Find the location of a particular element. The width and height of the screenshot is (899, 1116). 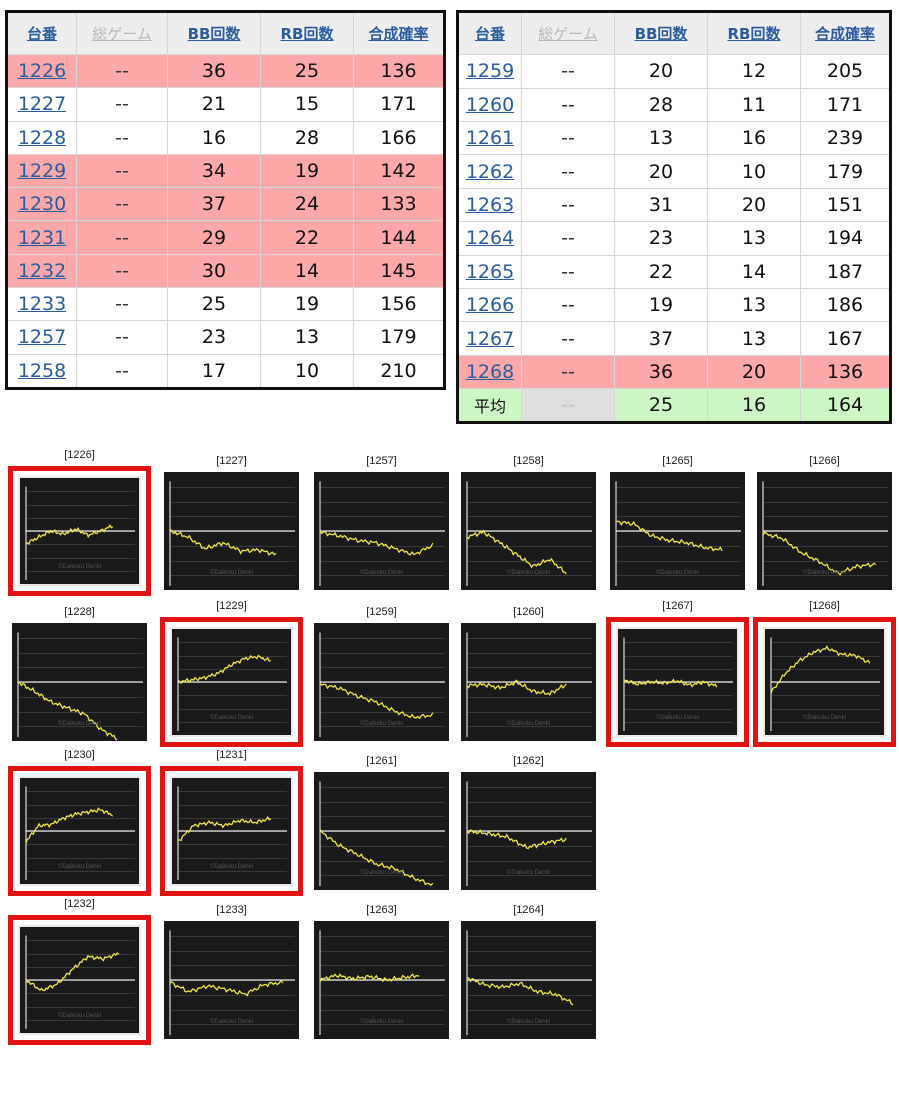

slump-graph: [1233] ©Daikoku Denki is located at coordinates (231, 971).